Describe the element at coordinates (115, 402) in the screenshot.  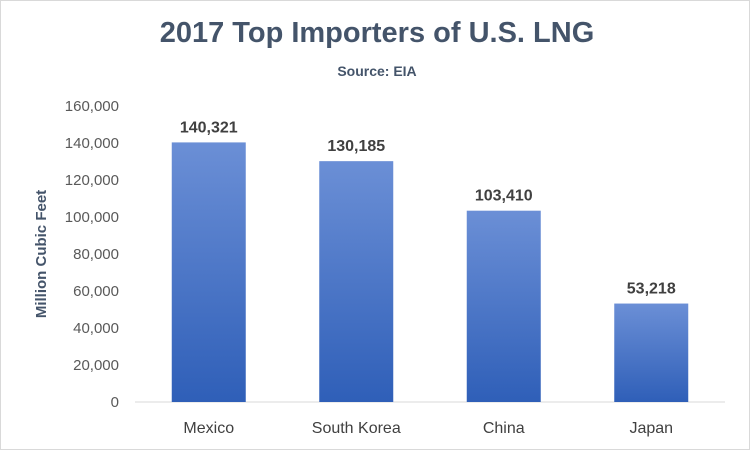
I see `y-tick-label: 0` at that location.